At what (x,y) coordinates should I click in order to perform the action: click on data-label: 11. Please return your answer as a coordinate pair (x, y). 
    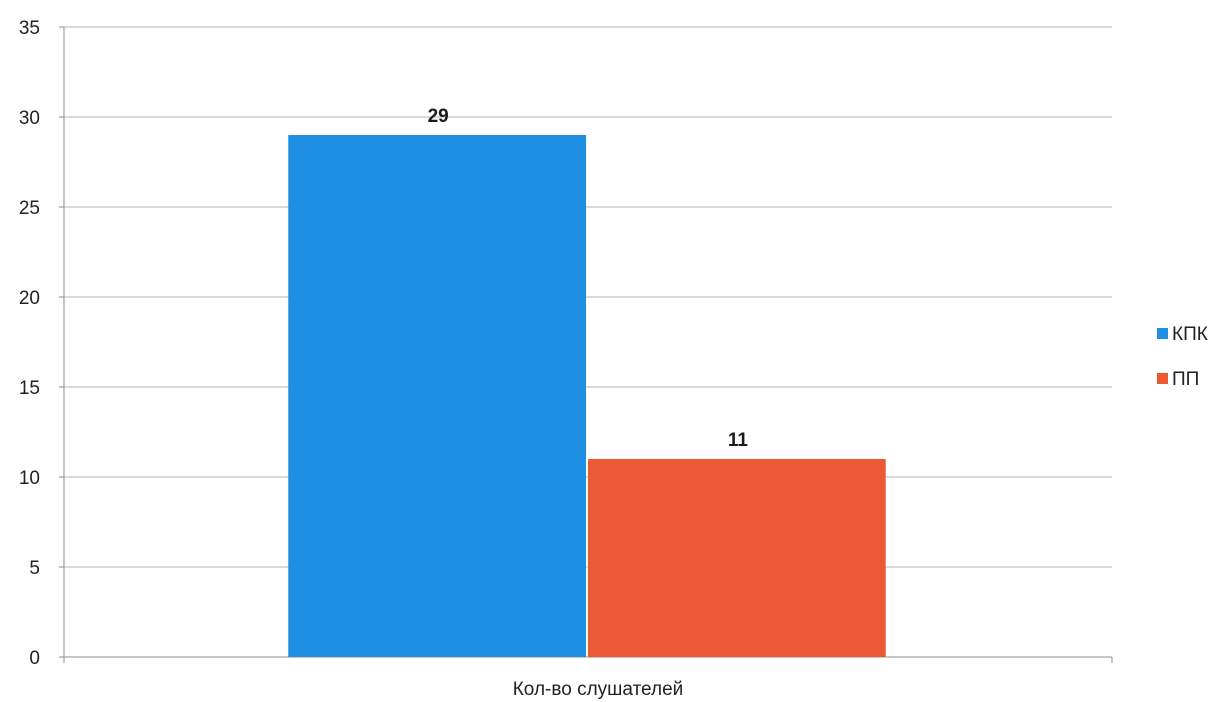
    Looking at the image, I should click on (738, 440).